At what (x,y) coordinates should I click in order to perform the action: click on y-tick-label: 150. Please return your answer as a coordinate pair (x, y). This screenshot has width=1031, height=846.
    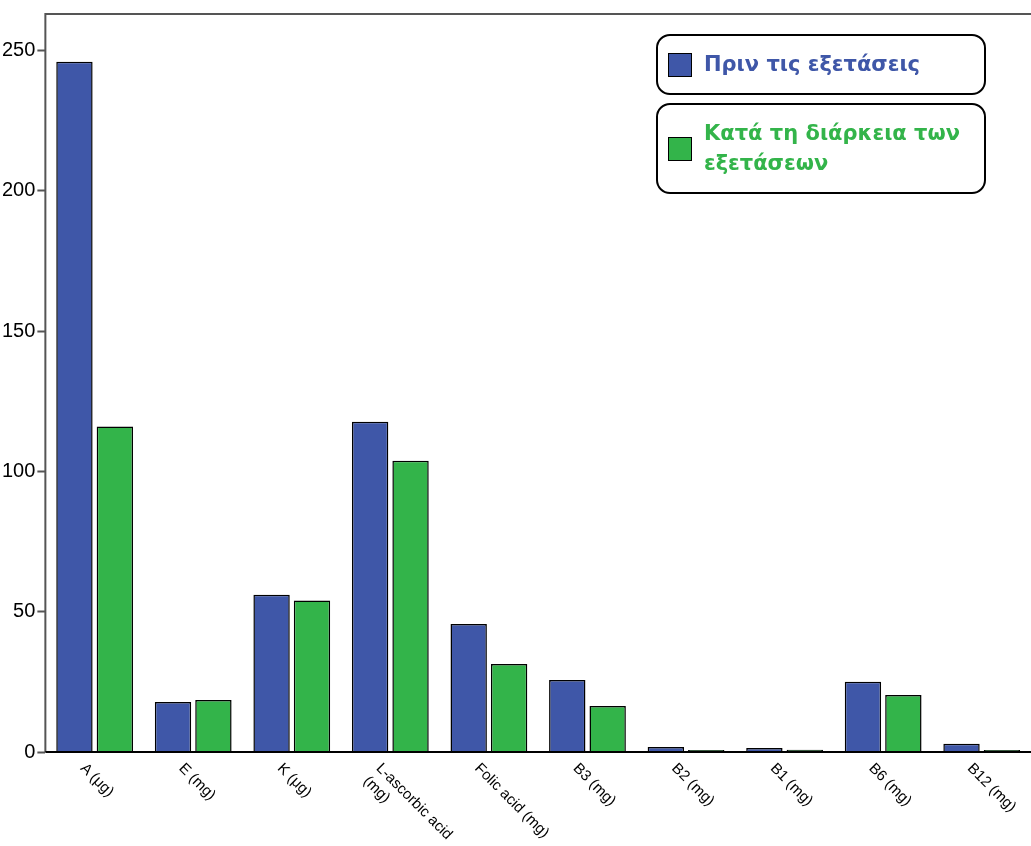
    Looking at the image, I should click on (18, 329).